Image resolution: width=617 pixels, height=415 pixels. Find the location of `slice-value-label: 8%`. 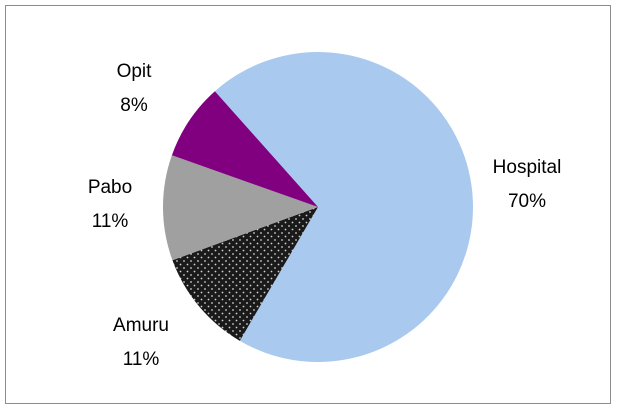

slice-value-label: 8% is located at coordinates (134, 105).